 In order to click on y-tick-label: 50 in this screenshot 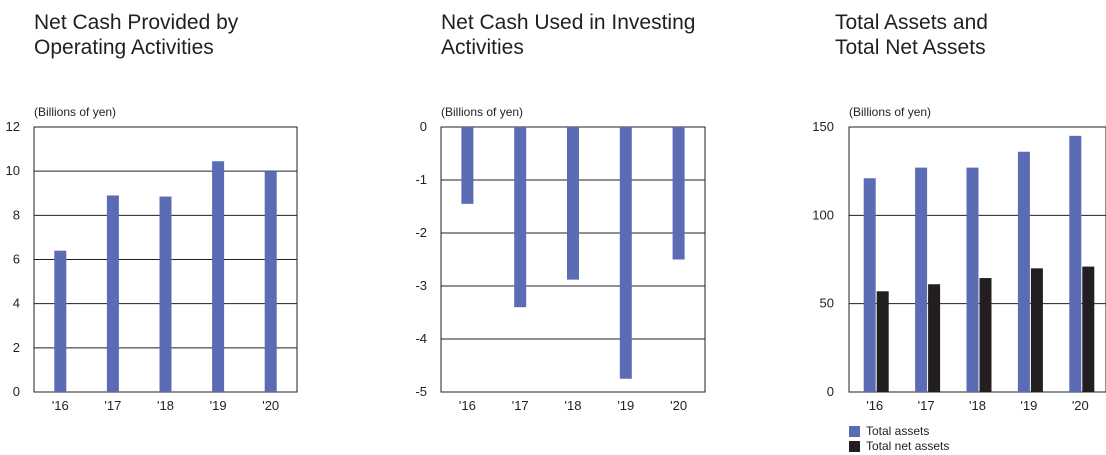, I will do `click(827, 303)`.